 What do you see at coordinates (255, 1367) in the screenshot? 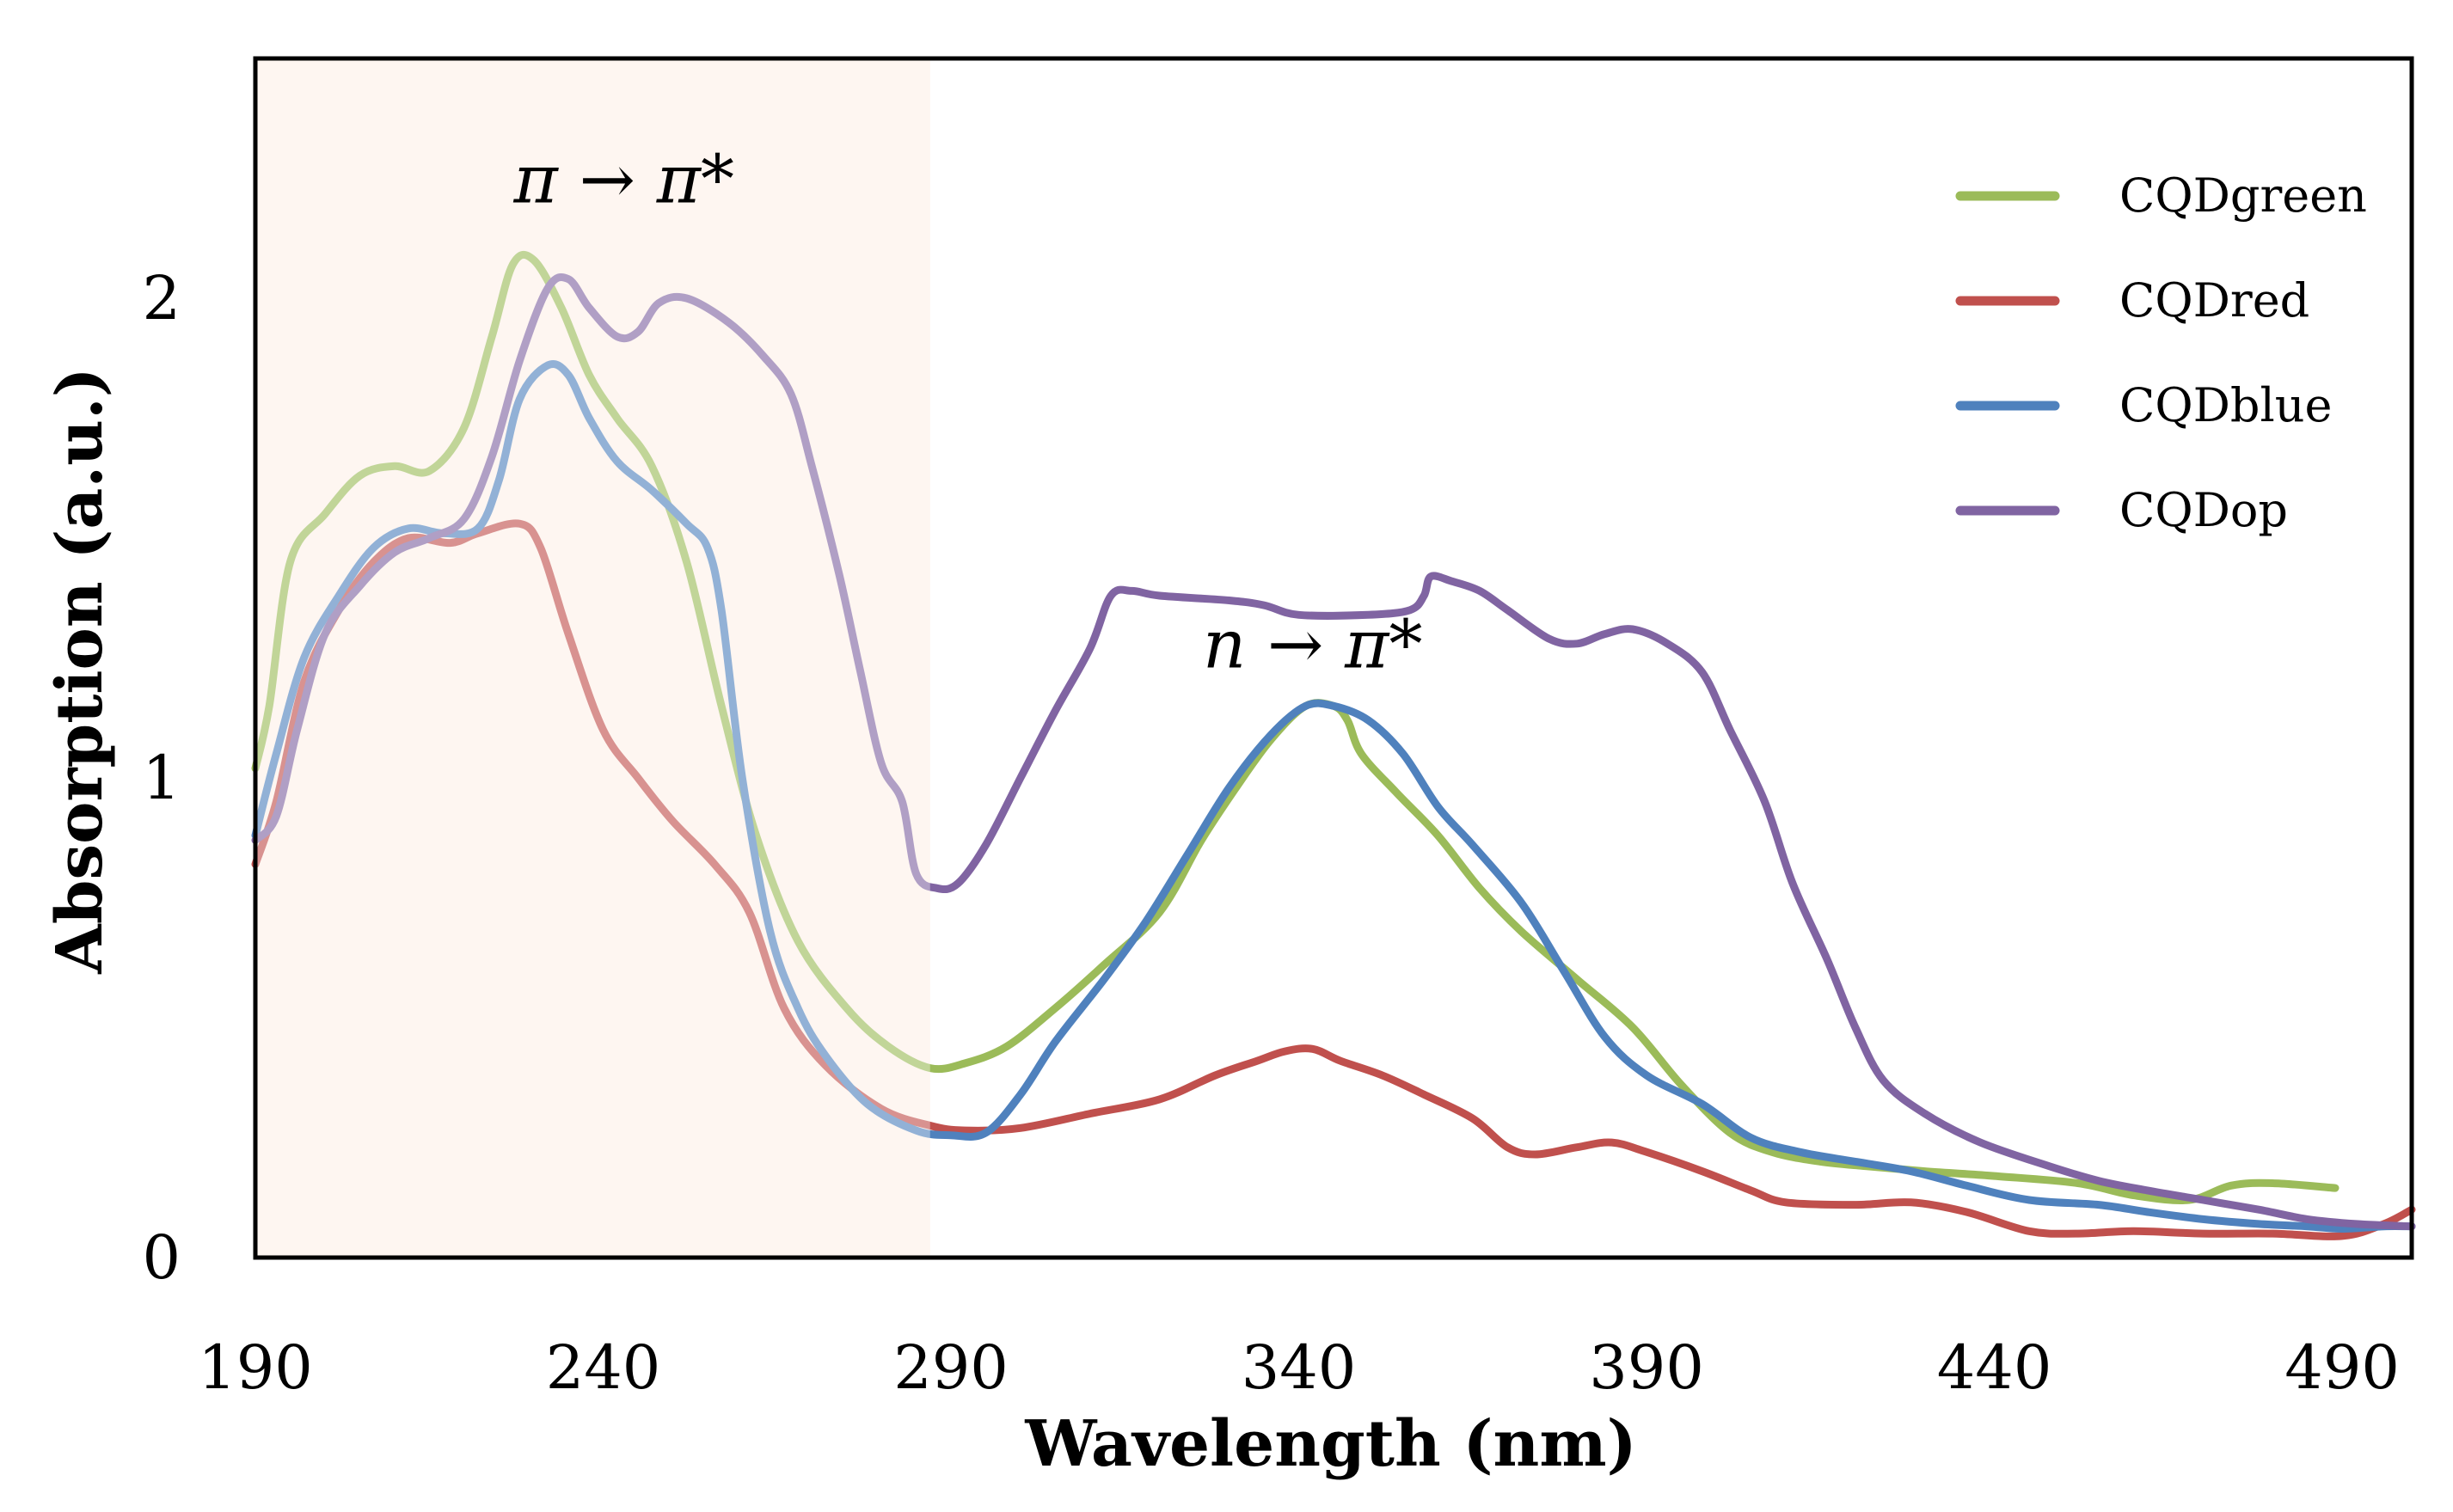
I see `x-tick-label: 190` at bounding box center [255, 1367].